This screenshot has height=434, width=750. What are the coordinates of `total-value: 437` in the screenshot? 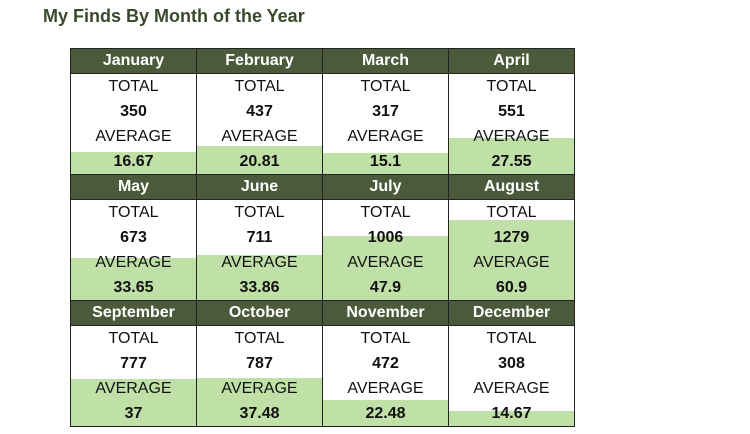 It's located at (259, 111).